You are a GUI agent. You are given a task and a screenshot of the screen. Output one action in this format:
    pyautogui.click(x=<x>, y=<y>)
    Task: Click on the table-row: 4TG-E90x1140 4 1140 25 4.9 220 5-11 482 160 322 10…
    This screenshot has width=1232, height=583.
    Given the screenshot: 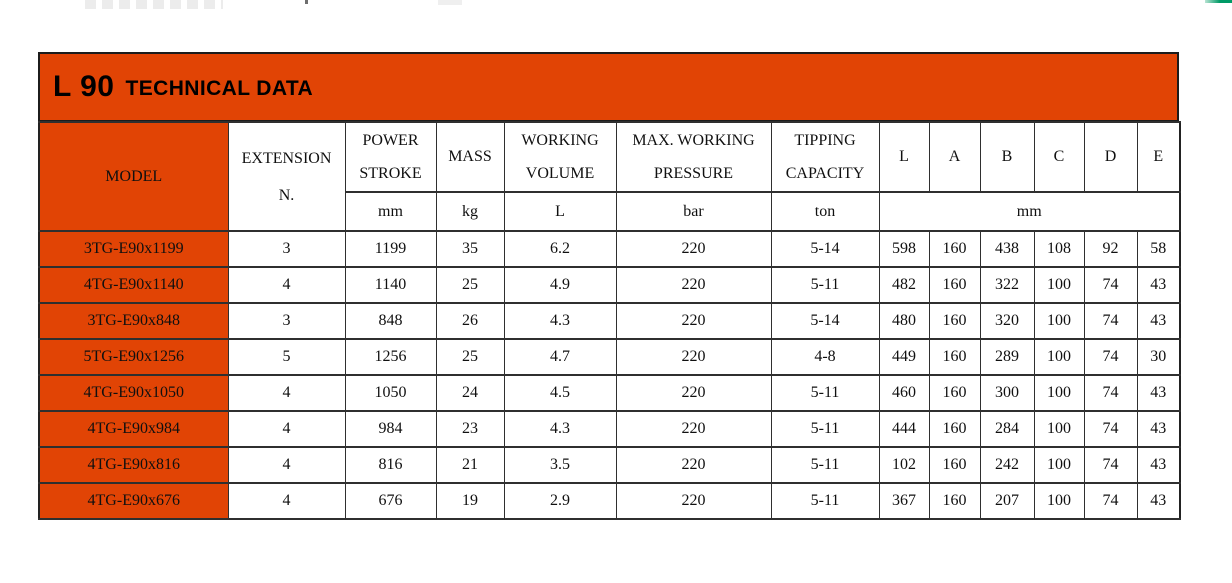 What is the action you would take?
    pyautogui.click(x=609, y=285)
    